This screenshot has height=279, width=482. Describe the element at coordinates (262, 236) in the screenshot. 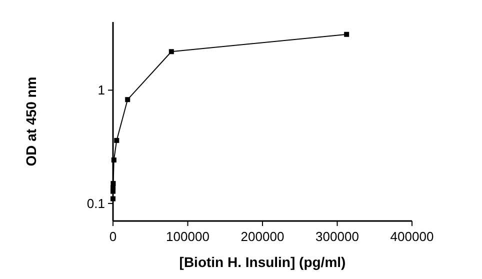

I see `x-tick-label: 200000` at that location.